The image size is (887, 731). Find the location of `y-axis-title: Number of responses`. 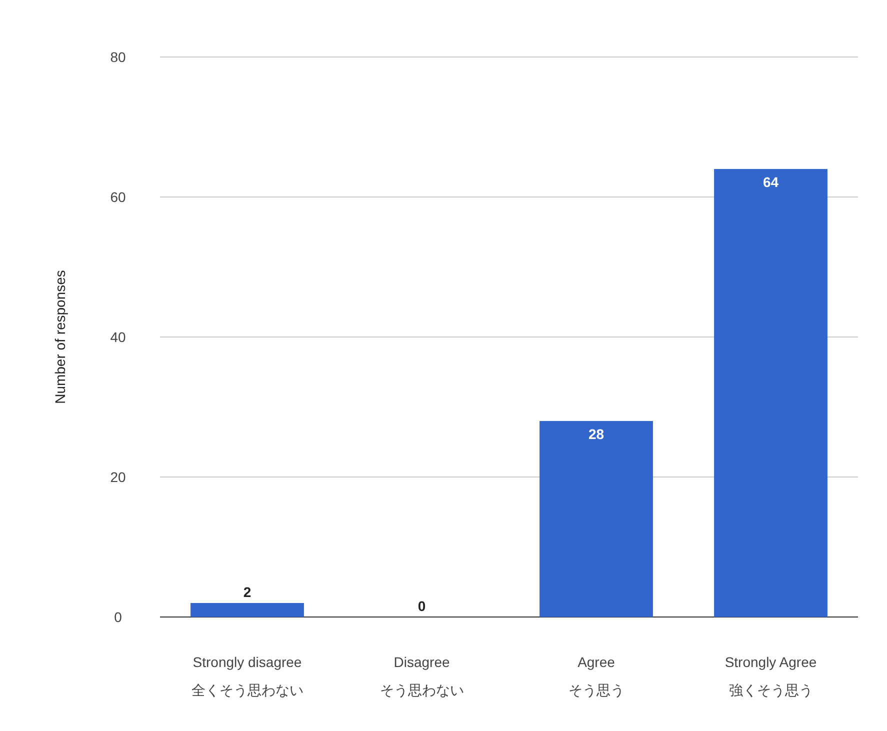

y-axis-title: Number of responses is located at coordinates (60, 337).